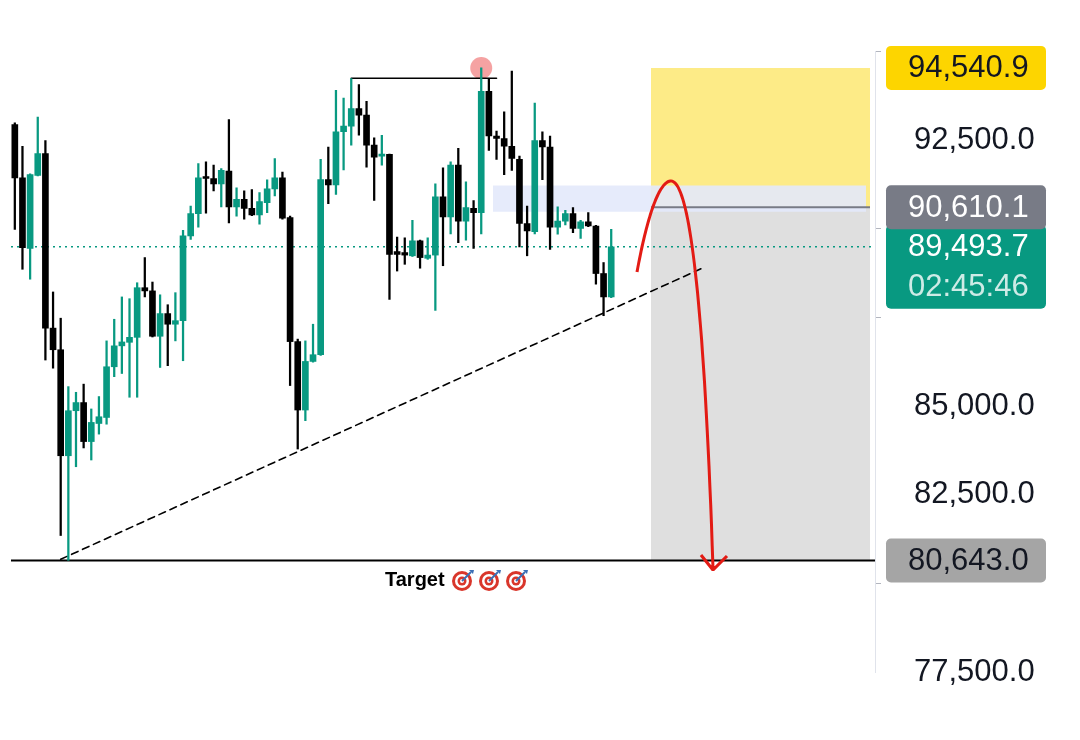  I want to click on y-tick-label: 77,500.0, so click(974, 670).